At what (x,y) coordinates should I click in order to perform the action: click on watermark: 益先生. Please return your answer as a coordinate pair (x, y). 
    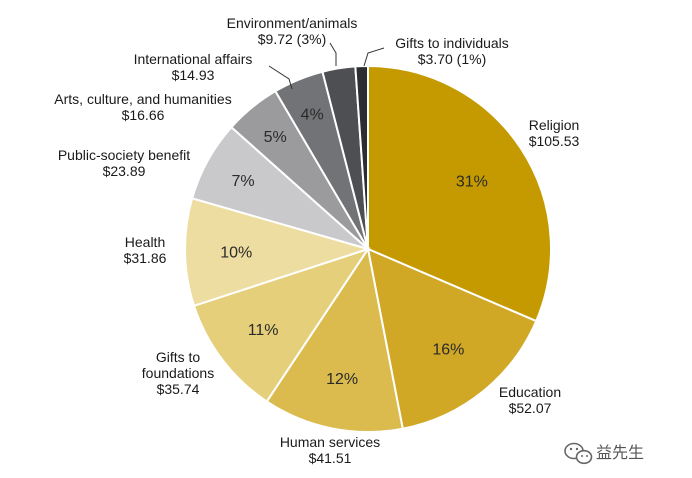
    Looking at the image, I should click on (604, 453).